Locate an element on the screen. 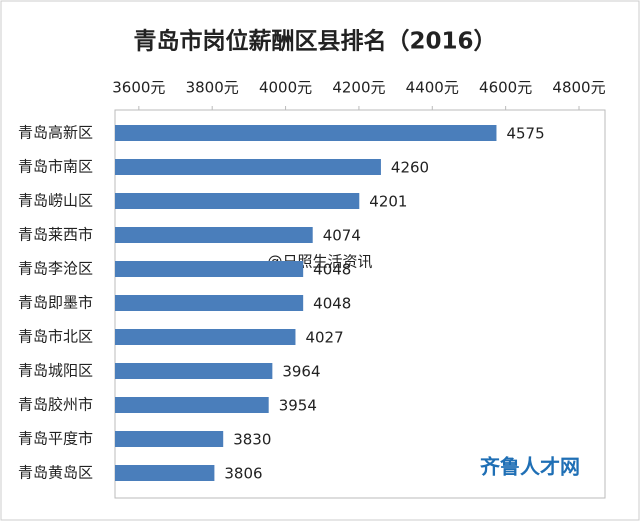 Image resolution: width=640 pixels, height=521 pixels. value-label: 3964 is located at coordinates (301, 372).